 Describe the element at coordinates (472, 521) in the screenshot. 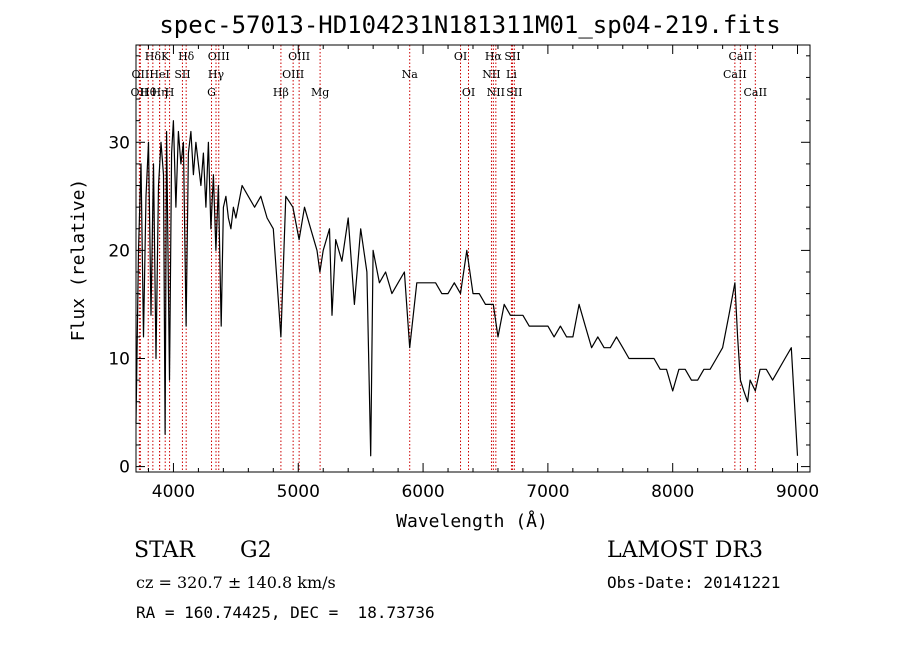

I see `x-axis-label: Wavelength (Å)` at that location.